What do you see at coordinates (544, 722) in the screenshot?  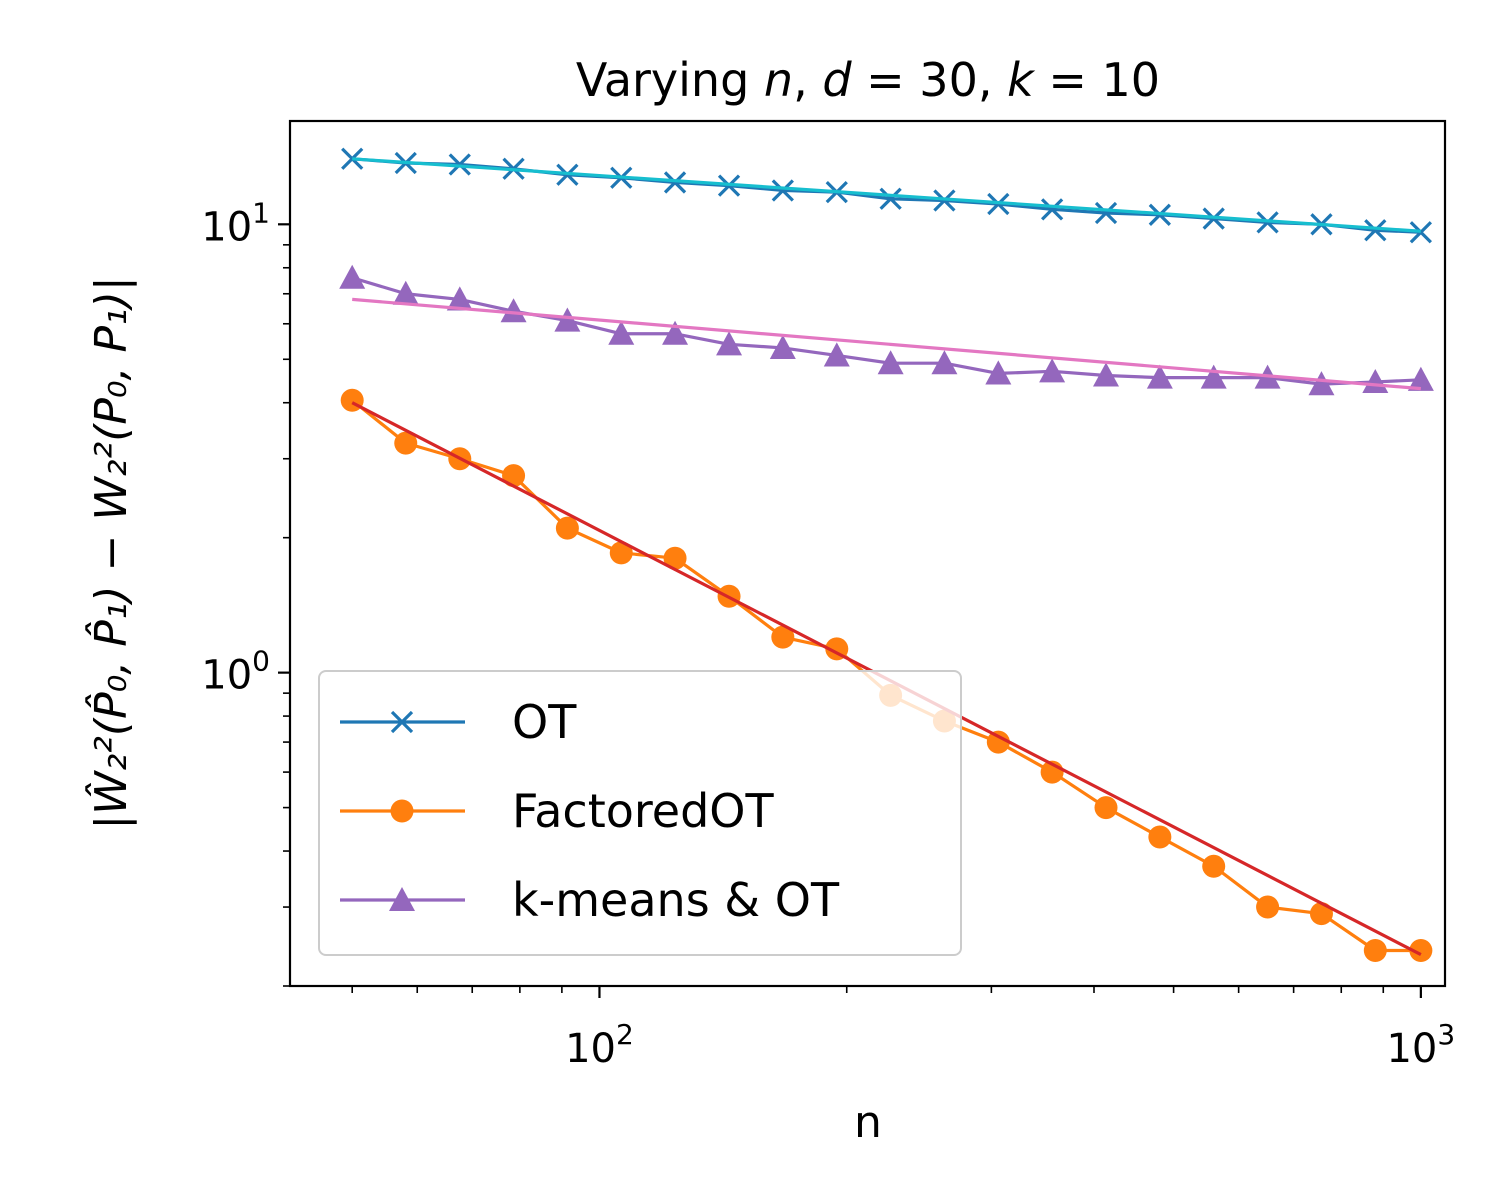 I see `legend-label-ot: OT` at bounding box center [544, 722].